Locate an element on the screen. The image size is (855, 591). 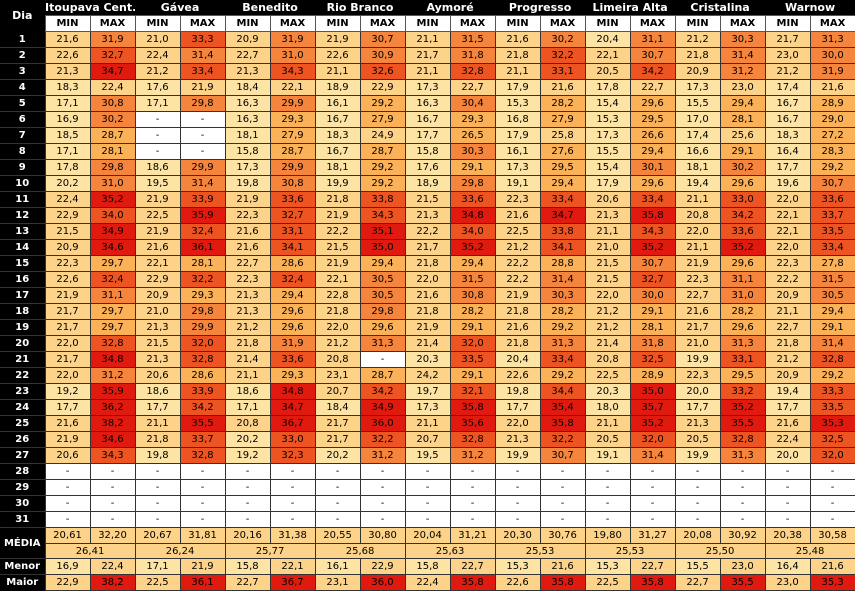
max-value: 25,8 is located at coordinates (562, 135).